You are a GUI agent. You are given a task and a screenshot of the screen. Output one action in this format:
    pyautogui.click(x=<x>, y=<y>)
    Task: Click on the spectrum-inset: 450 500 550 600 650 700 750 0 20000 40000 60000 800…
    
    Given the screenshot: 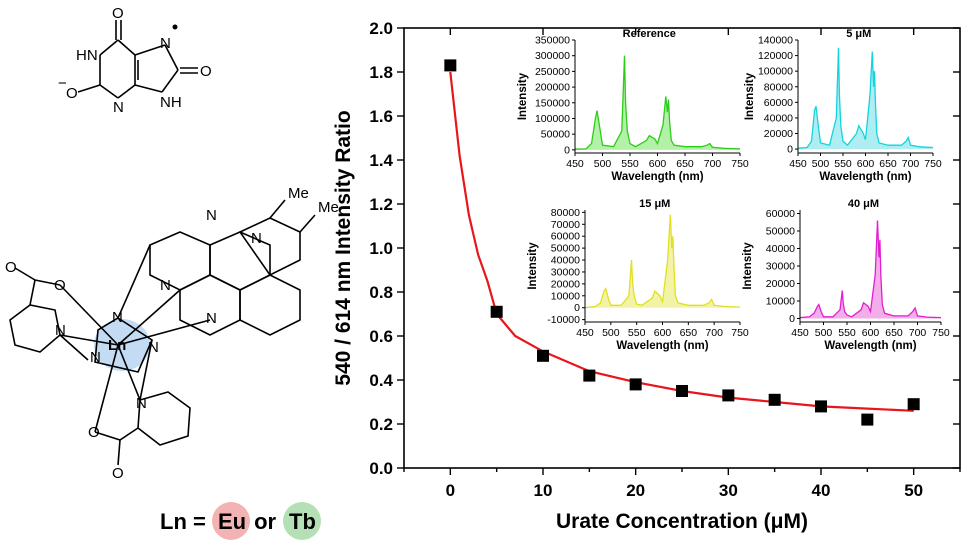 What is the action you would take?
    pyautogui.click(x=843, y=105)
    